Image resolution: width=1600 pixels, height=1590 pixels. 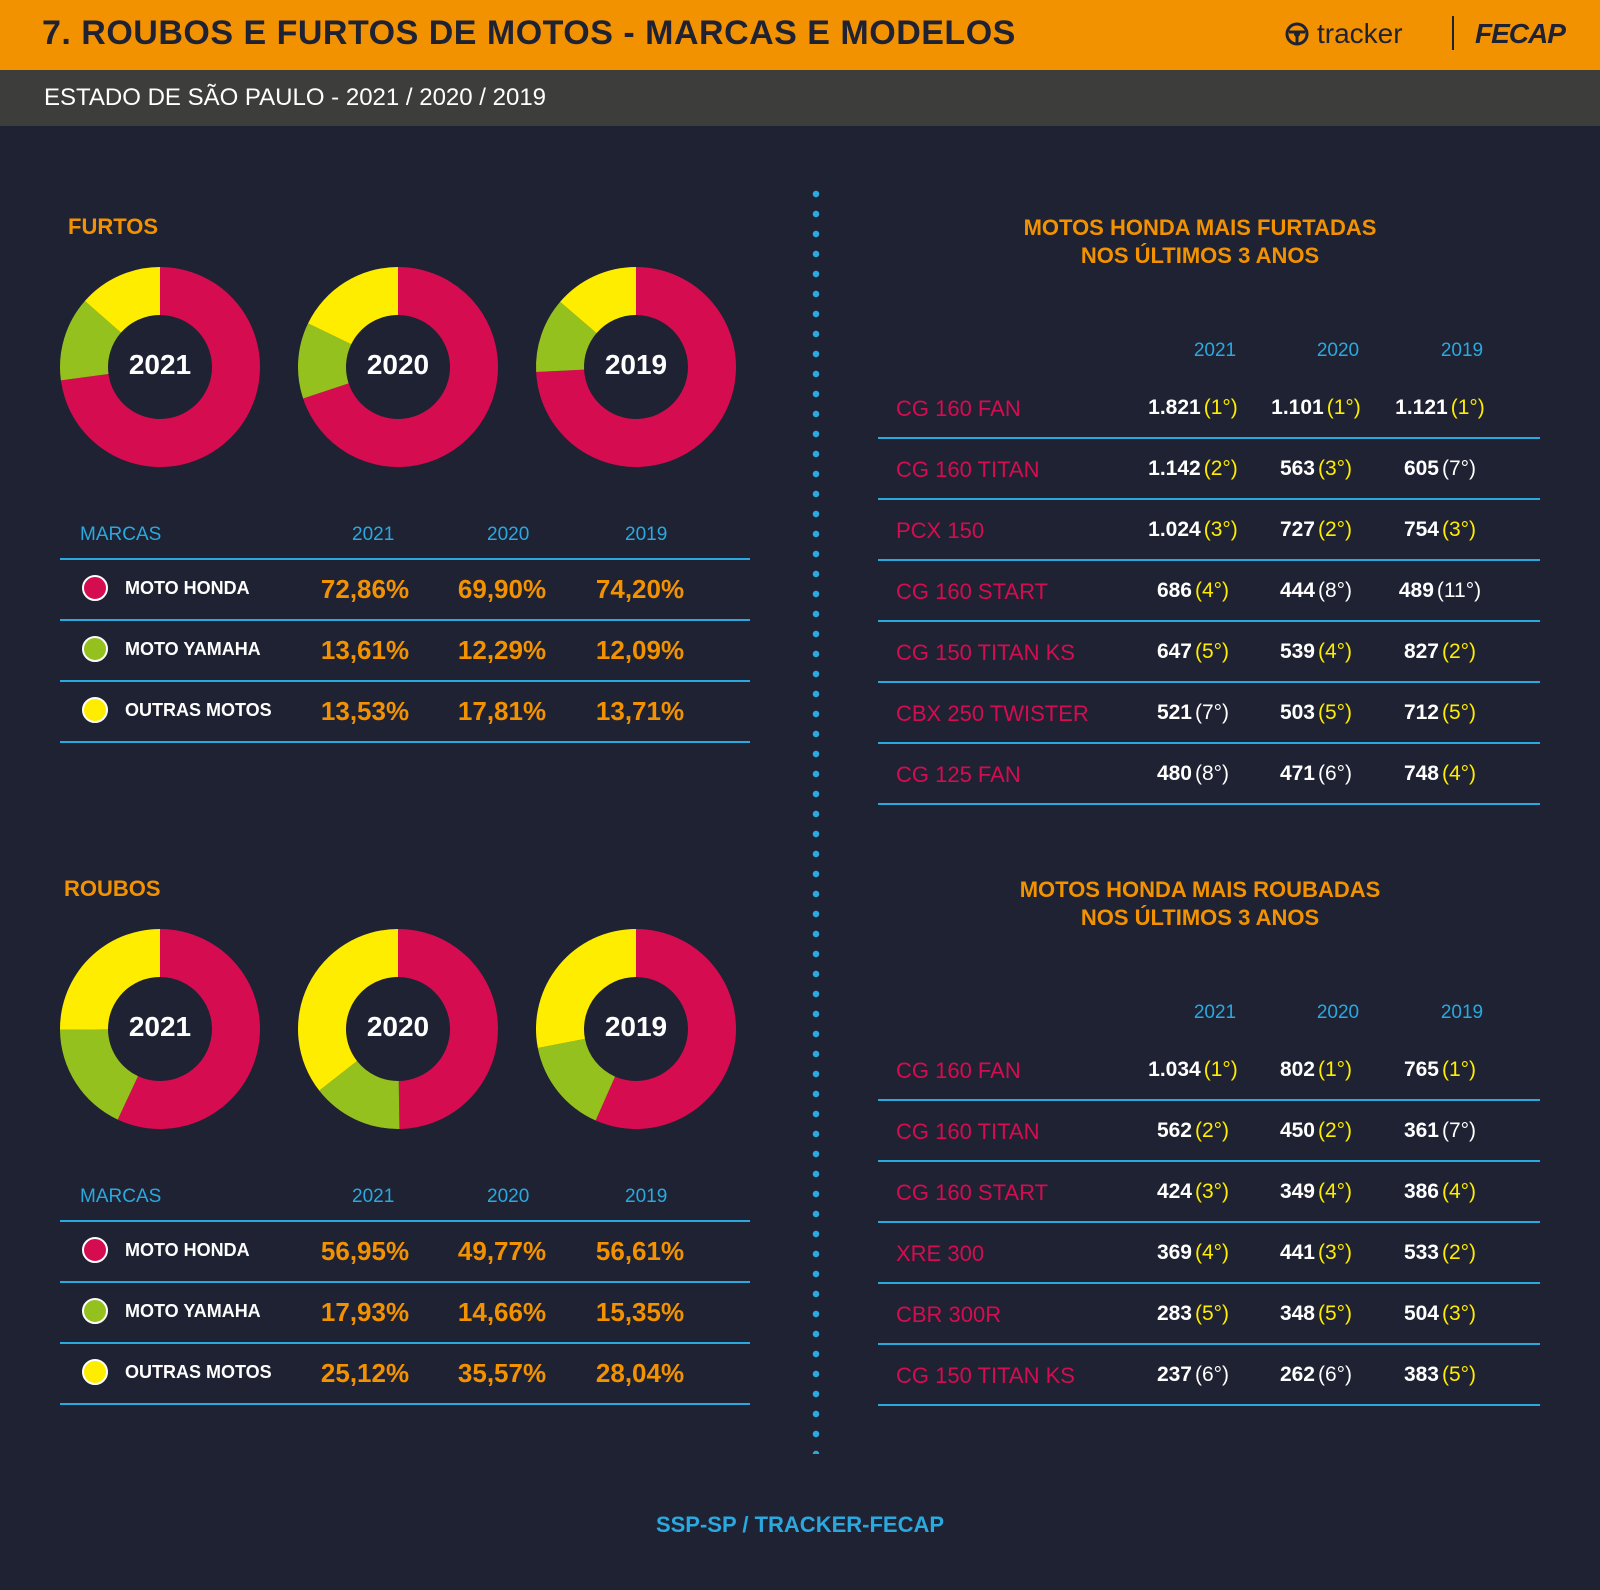 What do you see at coordinates (1440, 530) in the screenshot?
I see `model-count-cell: 754 (3°)` at bounding box center [1440, 530].